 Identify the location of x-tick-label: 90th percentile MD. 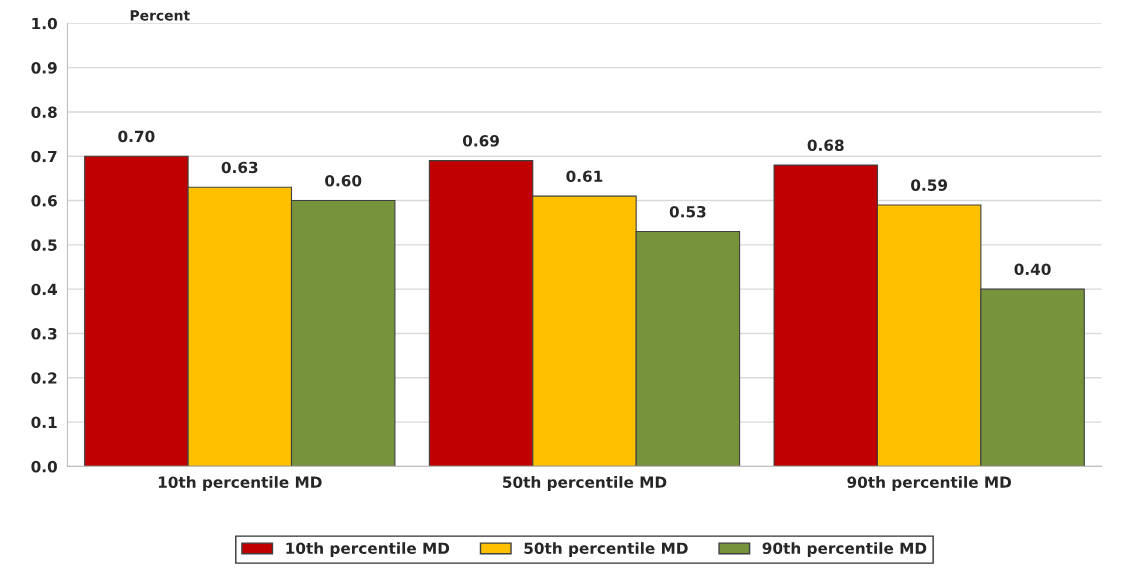
(929, 483).